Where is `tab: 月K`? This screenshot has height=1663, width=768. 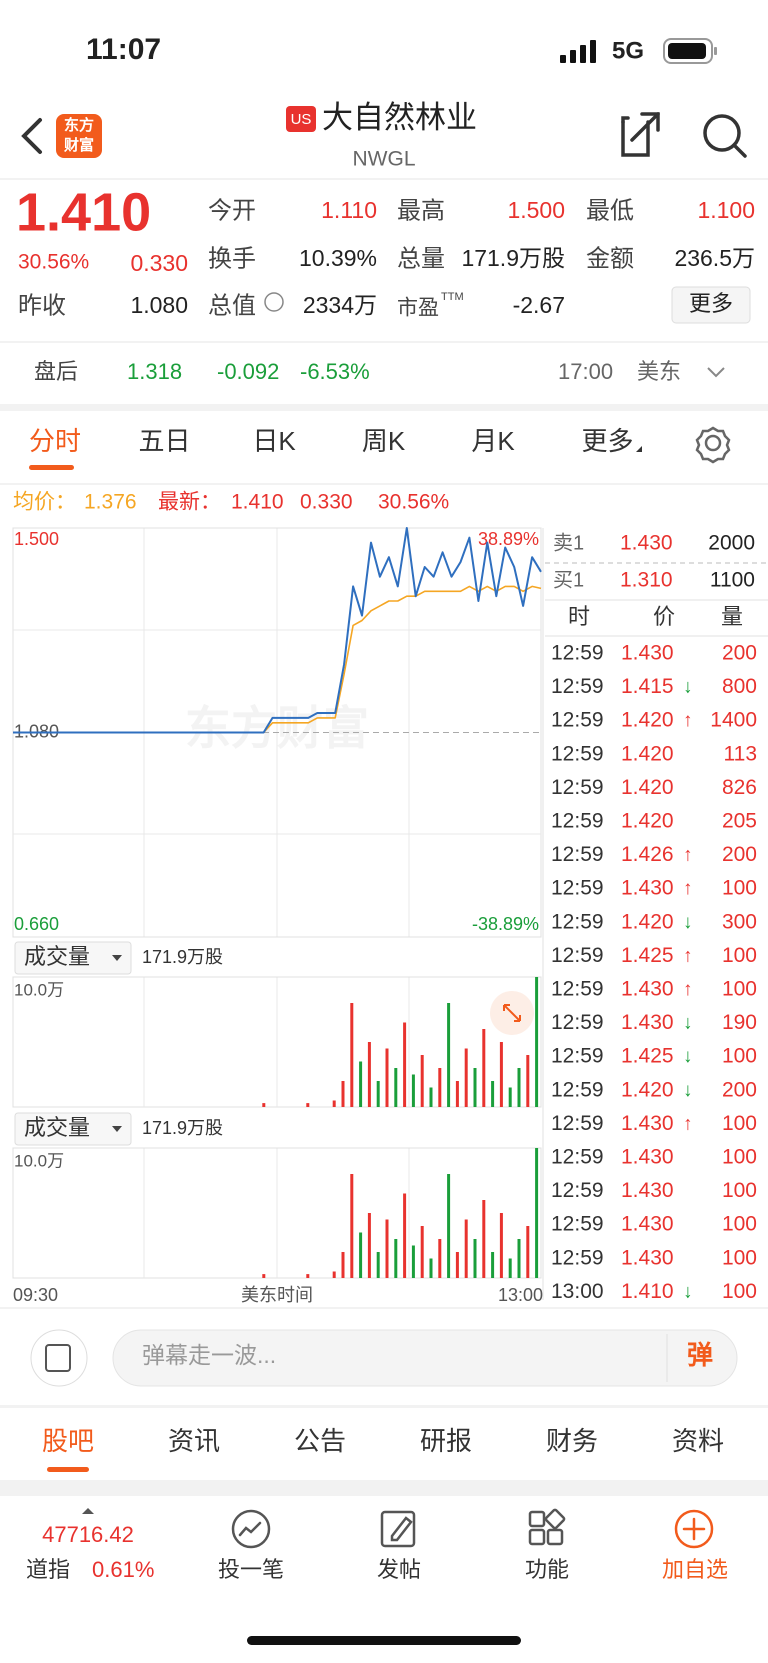 tab: 月K is located at coordinates (493, 441).